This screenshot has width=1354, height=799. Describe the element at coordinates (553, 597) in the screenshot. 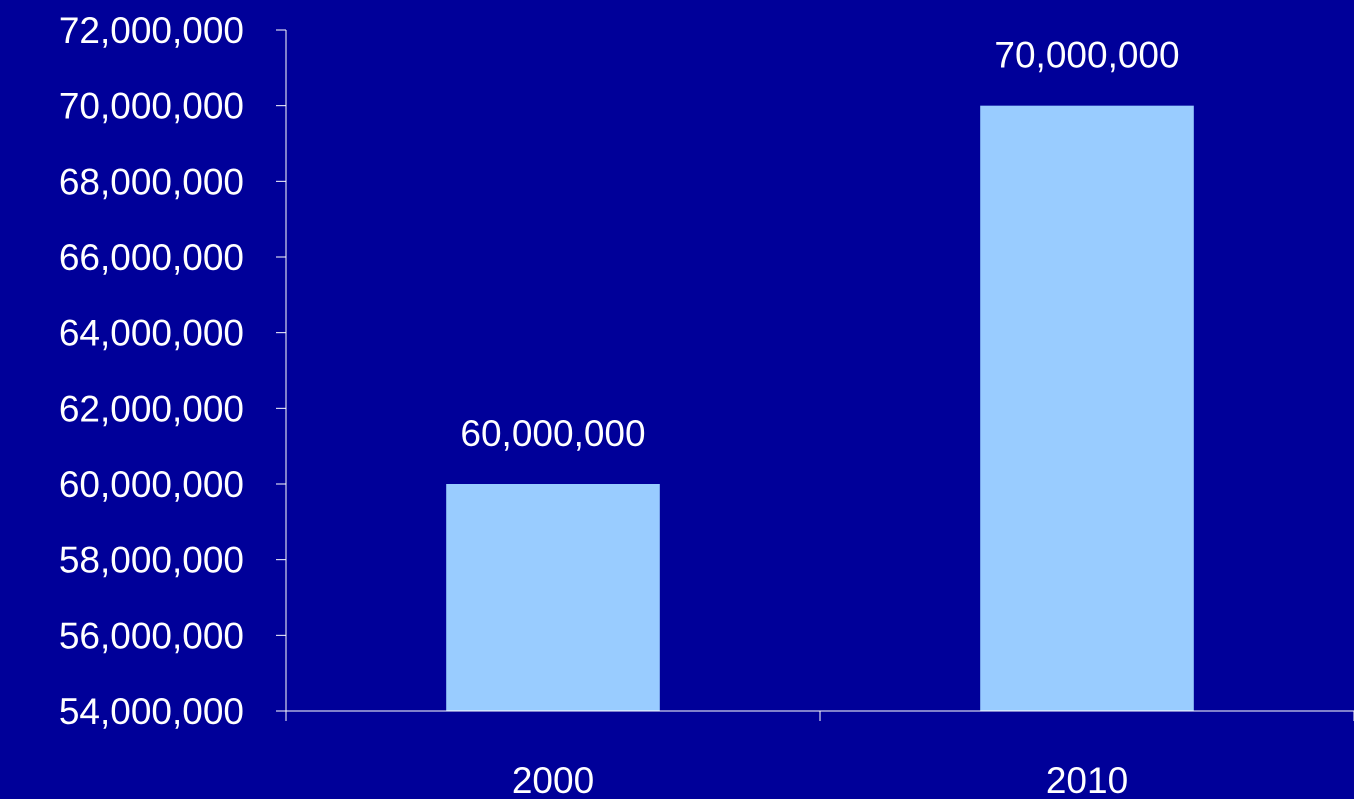

I see `bar-2000` at that location.